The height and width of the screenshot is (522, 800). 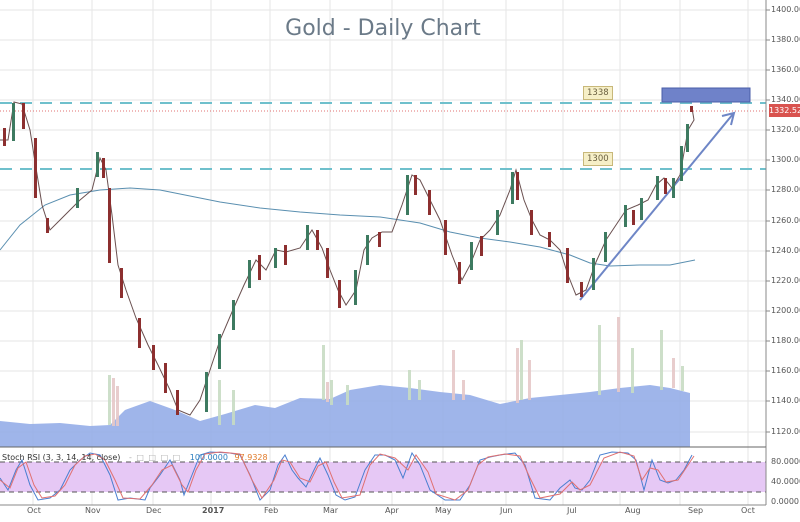 I want to click on time-label: 2017, so click(x=213, y=510).